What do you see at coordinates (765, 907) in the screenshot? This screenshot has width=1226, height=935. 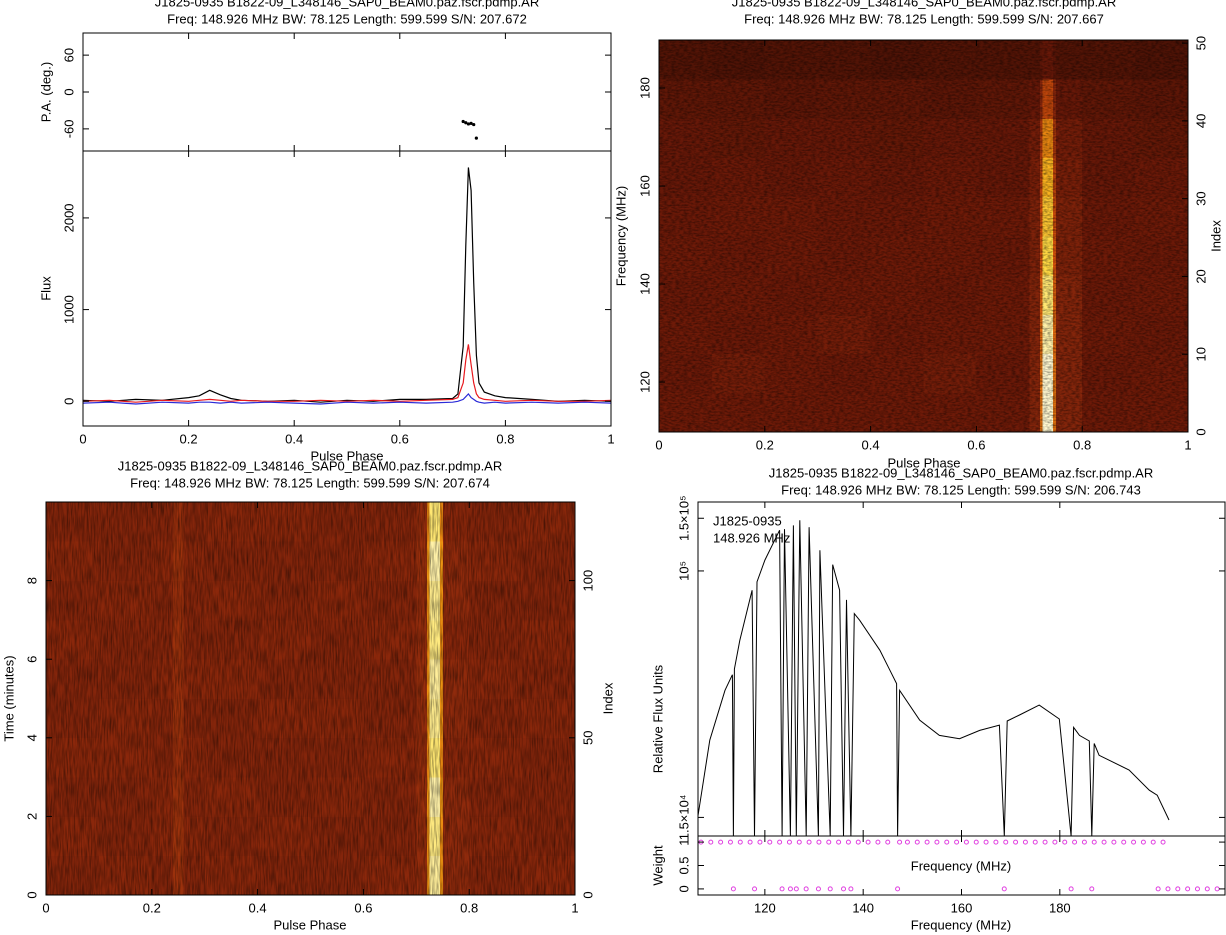 I see `x-tick-label: 120` at bounding box center [765, 907].